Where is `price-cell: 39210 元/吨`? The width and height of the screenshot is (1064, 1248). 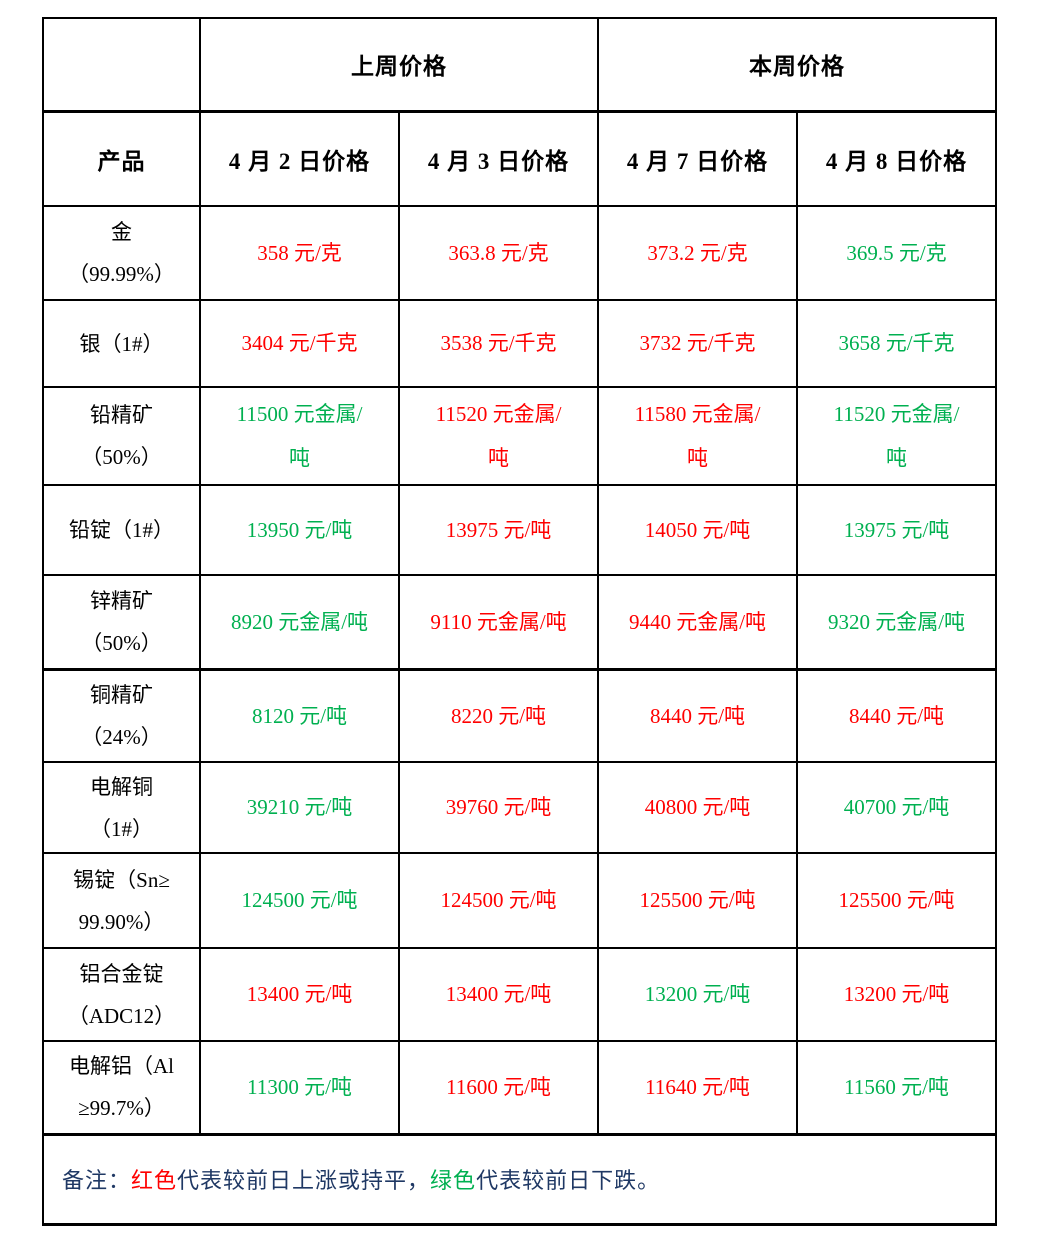 price-cell: 39210 元/吨 is located at coordinates (299, 807).